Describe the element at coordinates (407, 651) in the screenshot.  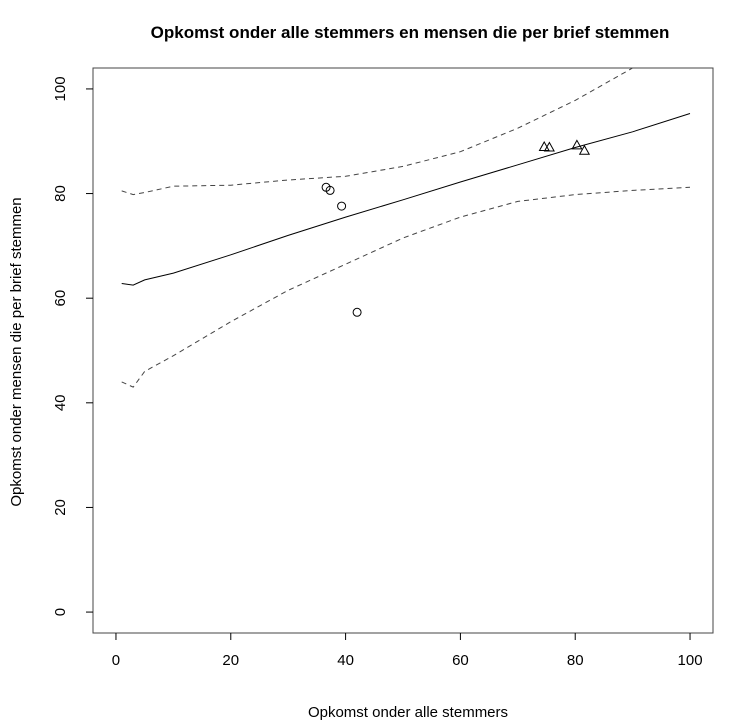
I see `x-axis: 0 20 40 60 80 100` at that location.